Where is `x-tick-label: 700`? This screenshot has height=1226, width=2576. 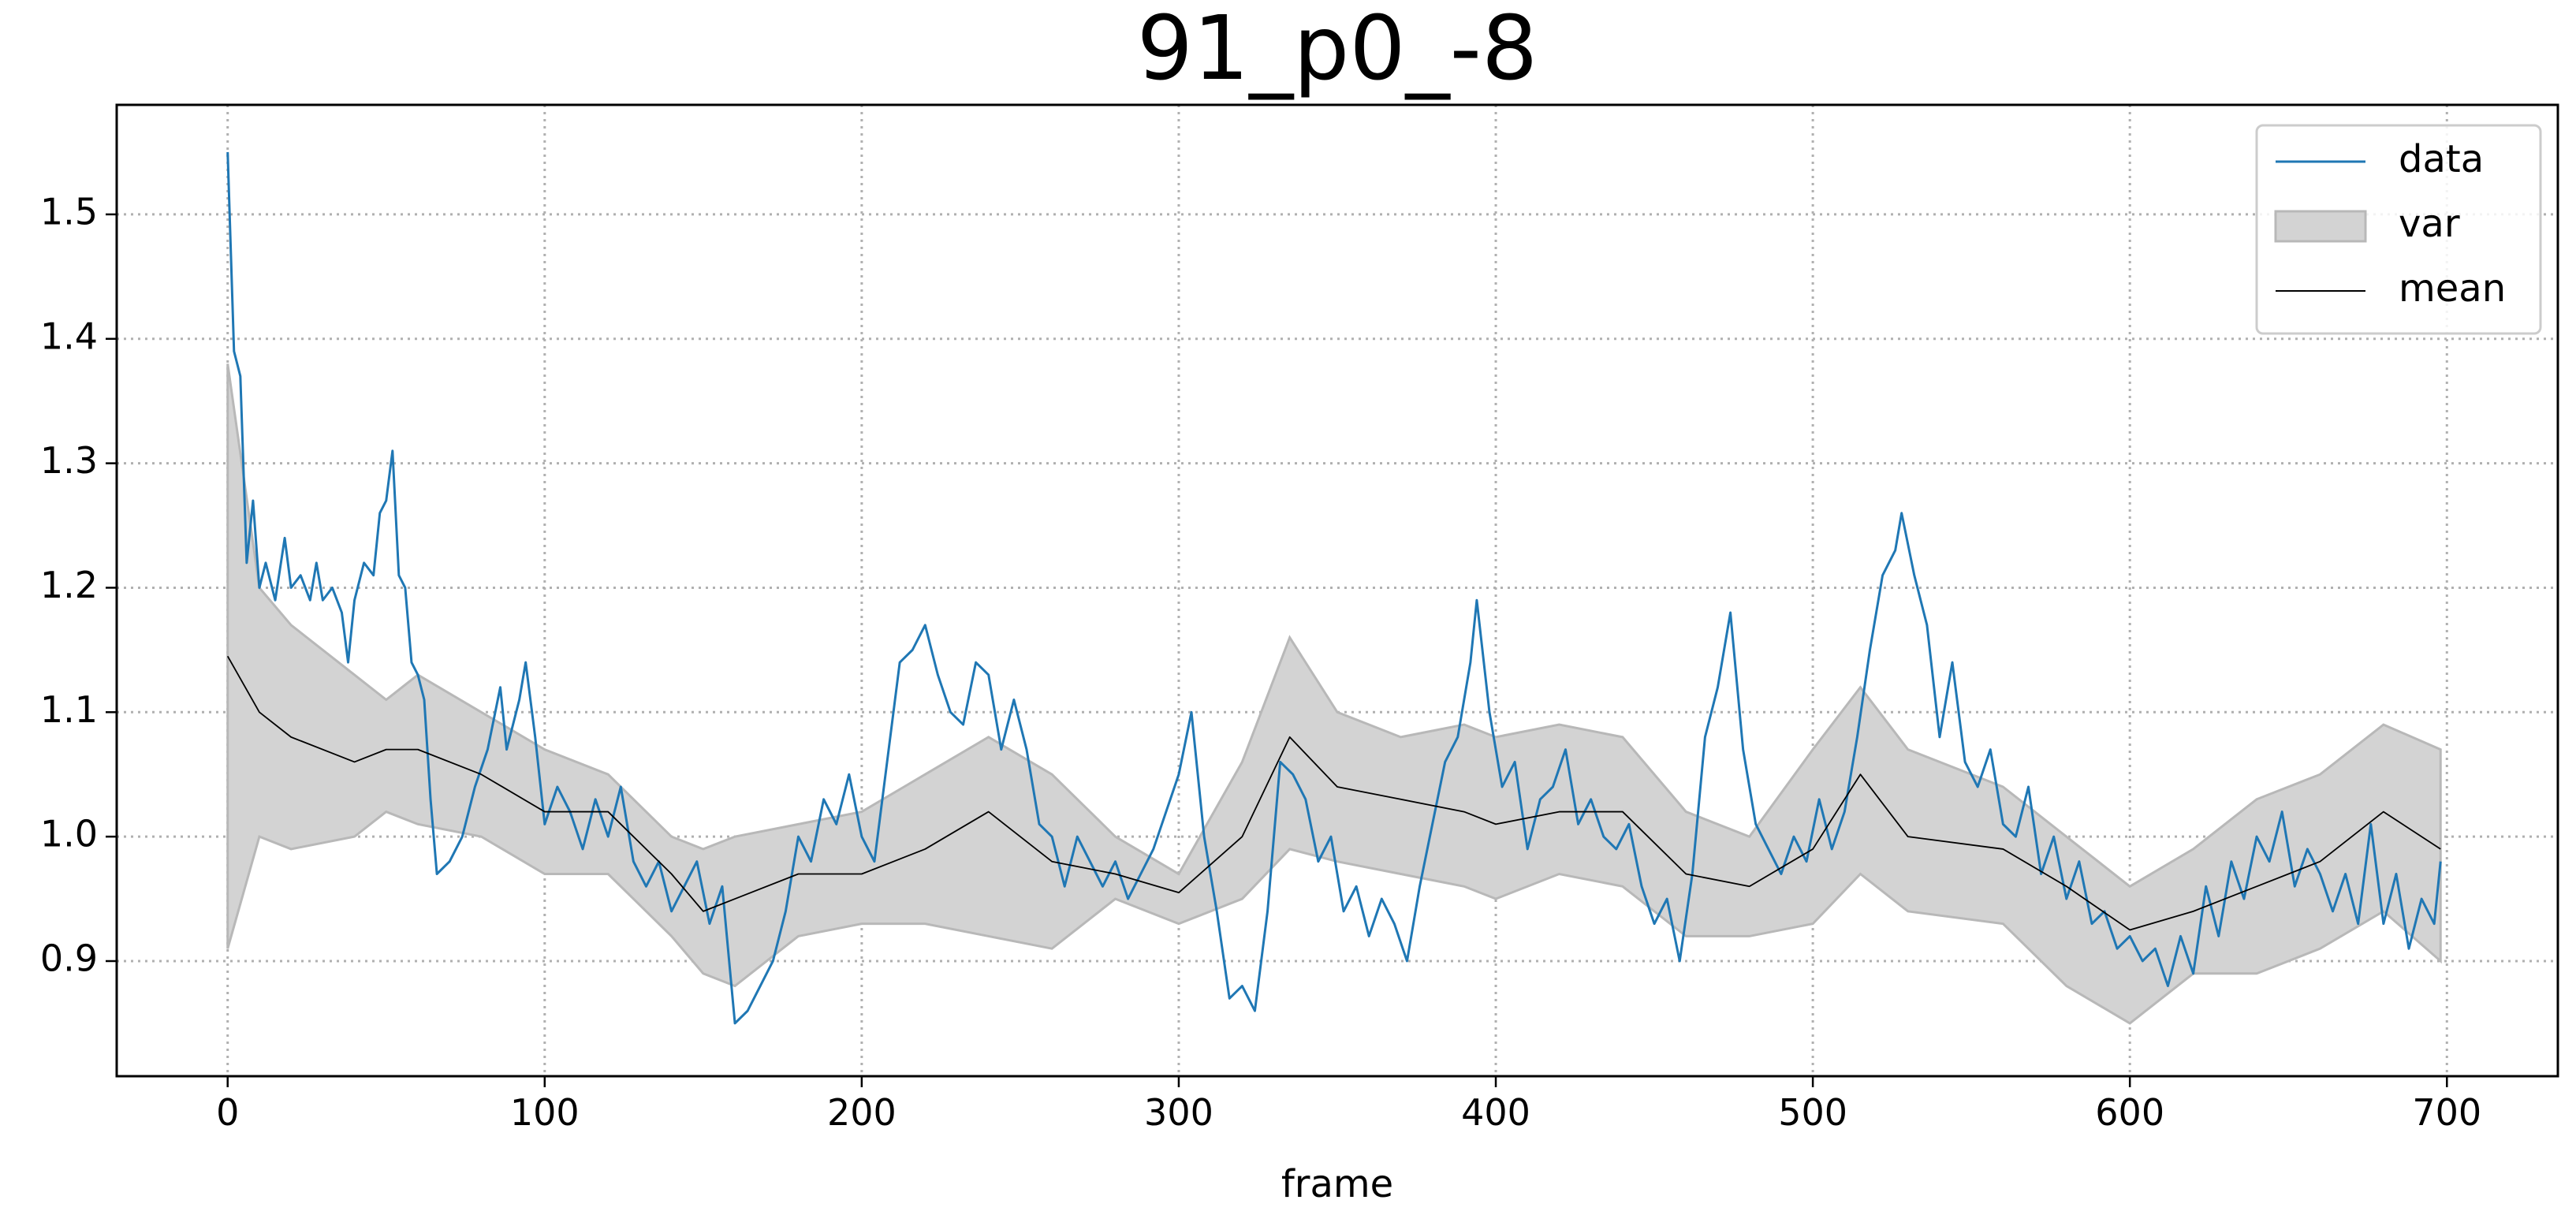
x-tick-label: 700 is located at coordinates (2446, 1112).